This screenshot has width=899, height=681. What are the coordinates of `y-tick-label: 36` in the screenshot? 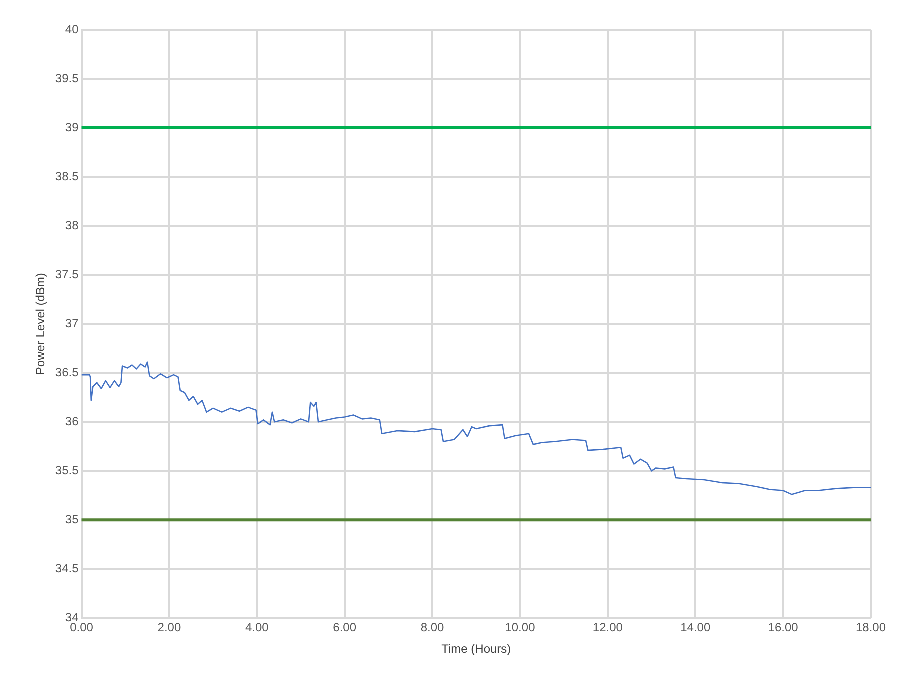 It's located at (72, 421).